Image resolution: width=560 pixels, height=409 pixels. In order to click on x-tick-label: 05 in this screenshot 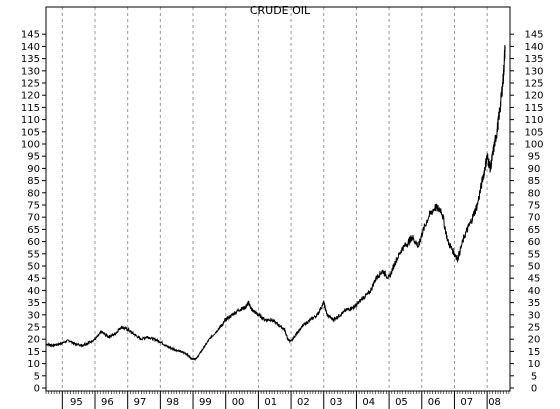, I will do `click(401, 402)`.